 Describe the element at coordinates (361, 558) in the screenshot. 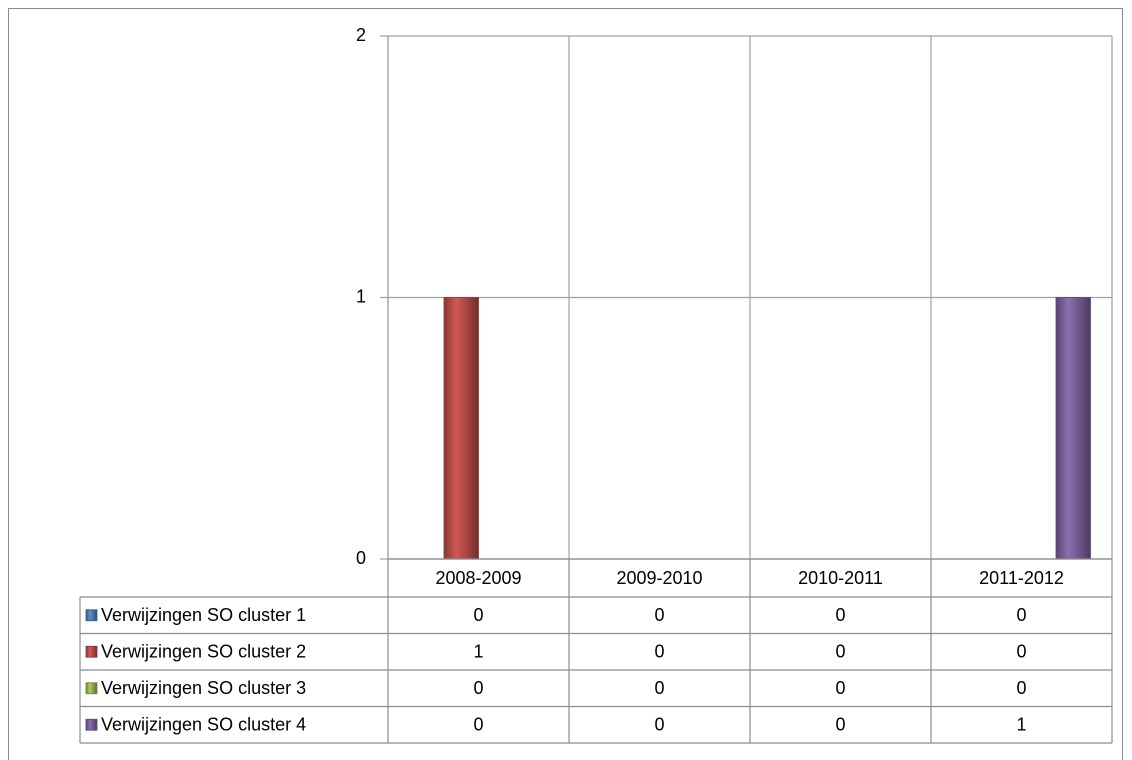

I see `y-tick-label: 0` at that location.